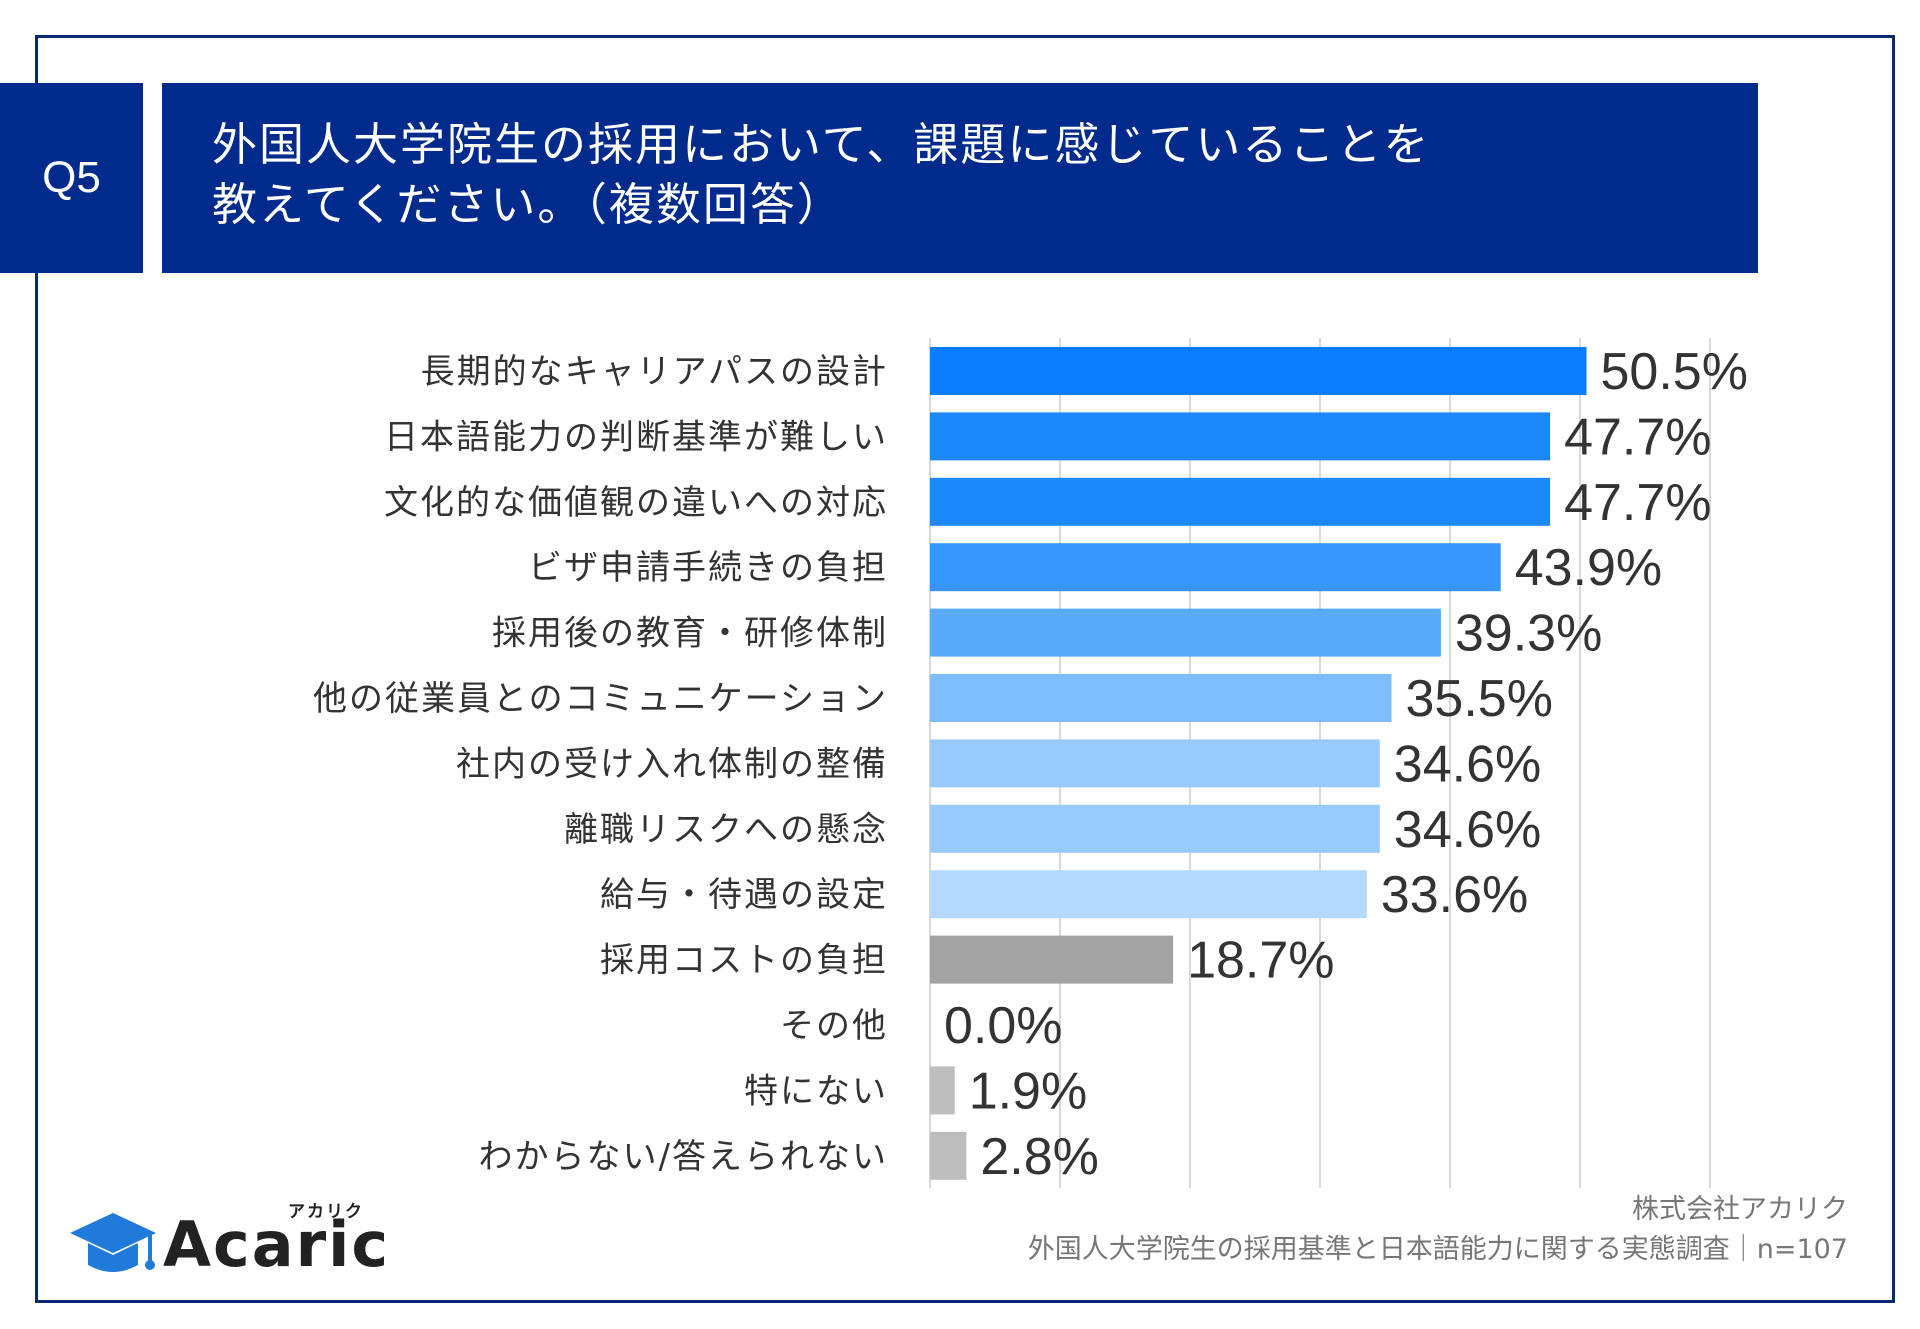  What do you see at coordinates (654, 372) in the screenshot?
I see `category-label: 長期的なキャリアパスの設計` at bounding box center [654, 372].